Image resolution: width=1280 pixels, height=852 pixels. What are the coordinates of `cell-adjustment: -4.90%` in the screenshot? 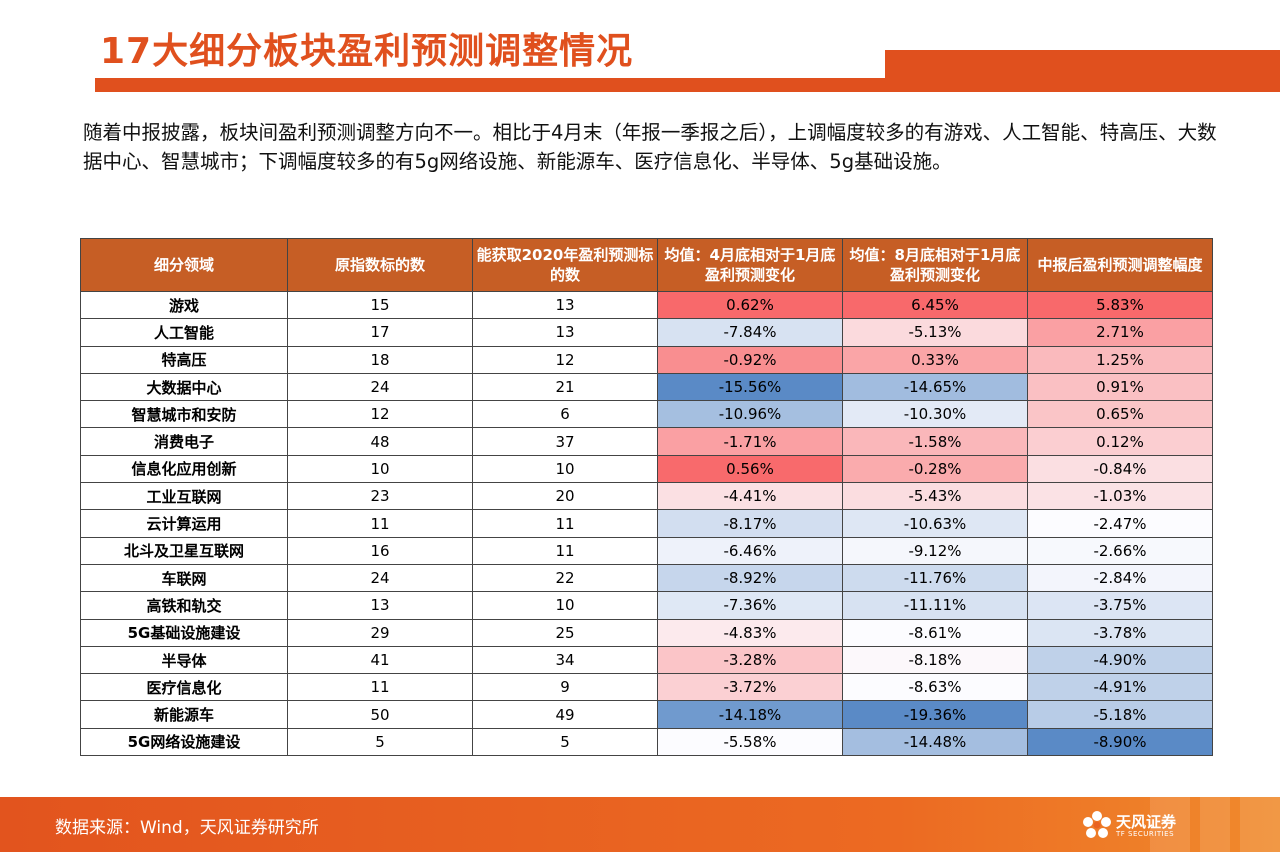 It's located at (1120, 660).